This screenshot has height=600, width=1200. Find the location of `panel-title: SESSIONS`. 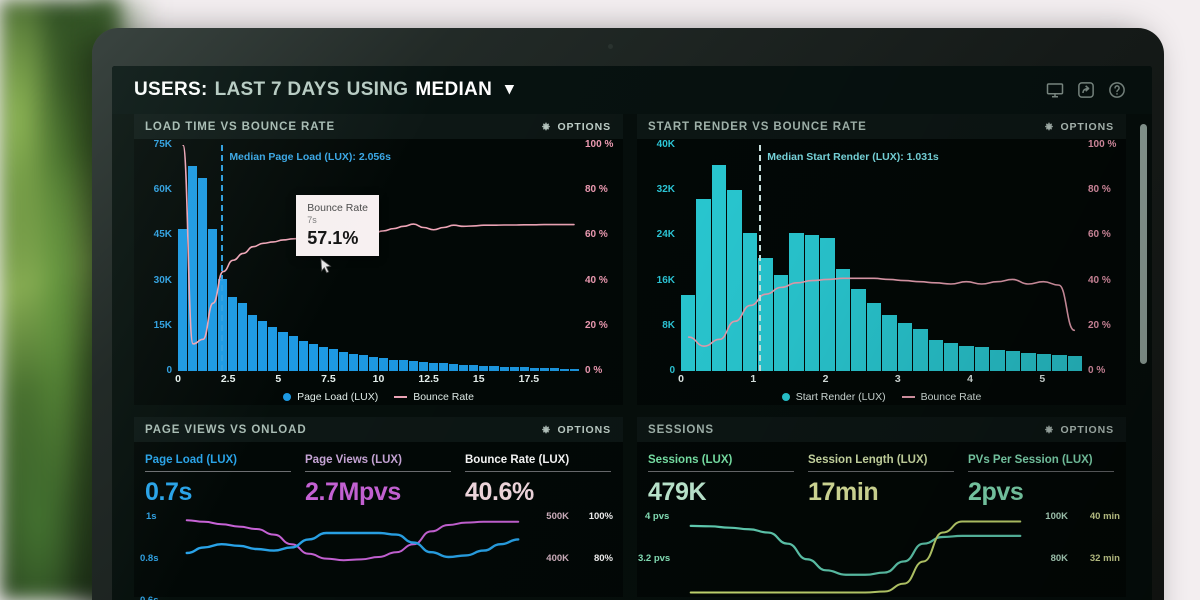

panel-title: SESSIONS is located at coordinates (681, 429).